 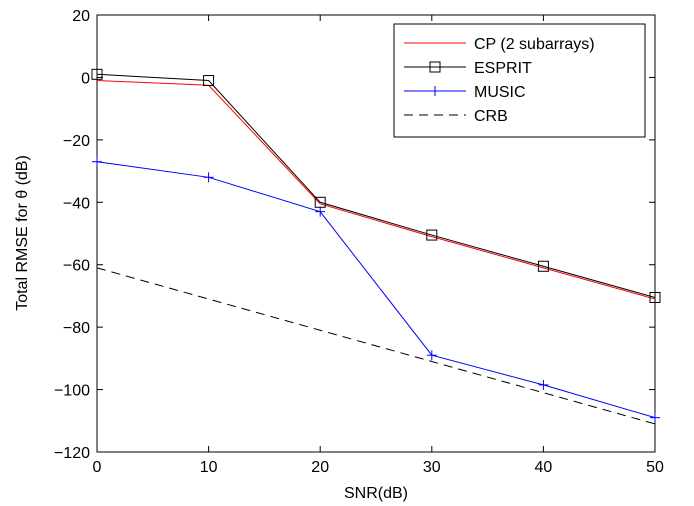 I want to click on x-tick-label: 50, so click(x=655, y=467).